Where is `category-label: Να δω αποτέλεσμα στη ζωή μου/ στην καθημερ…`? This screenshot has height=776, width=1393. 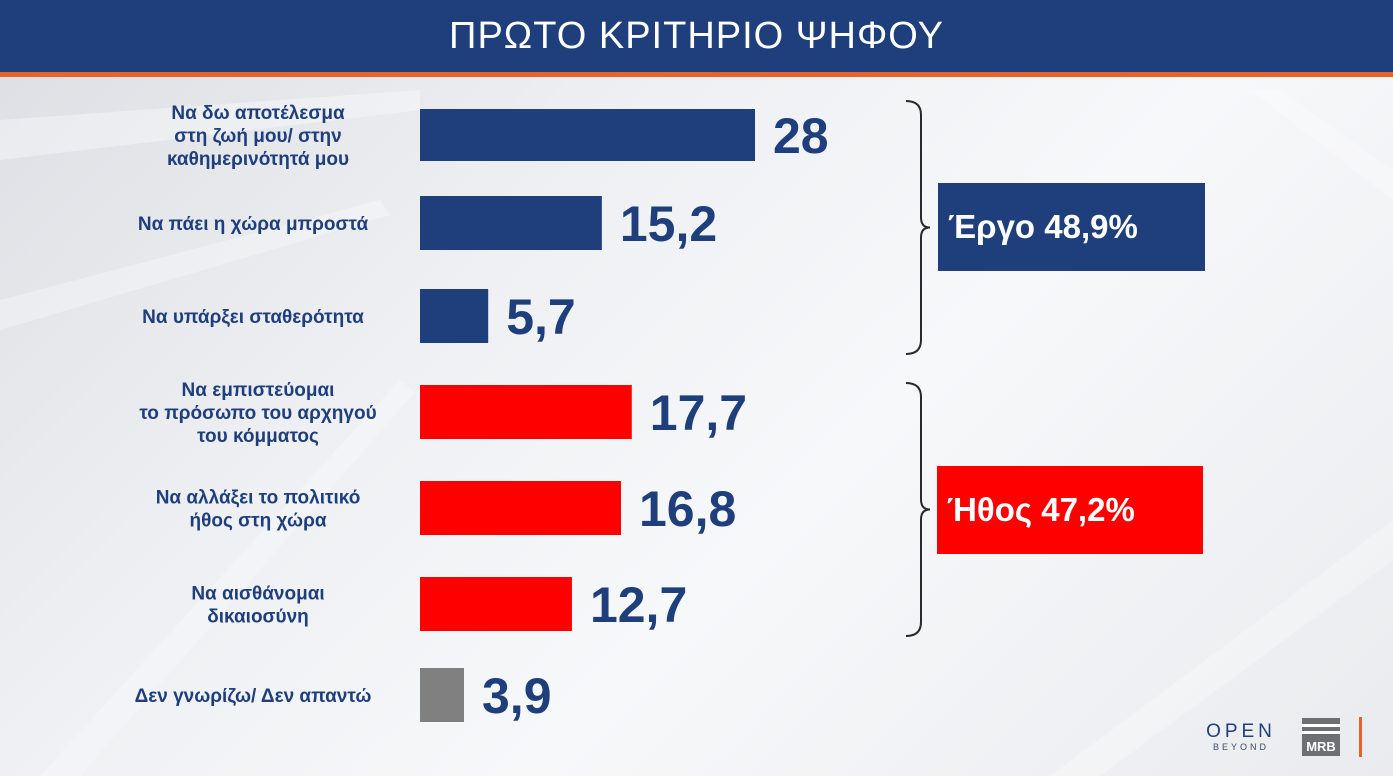
category-label: Να δω αποτέλεσμα στη ζωή μου/ στην καθημερ… is located at coordinates (258, 136).